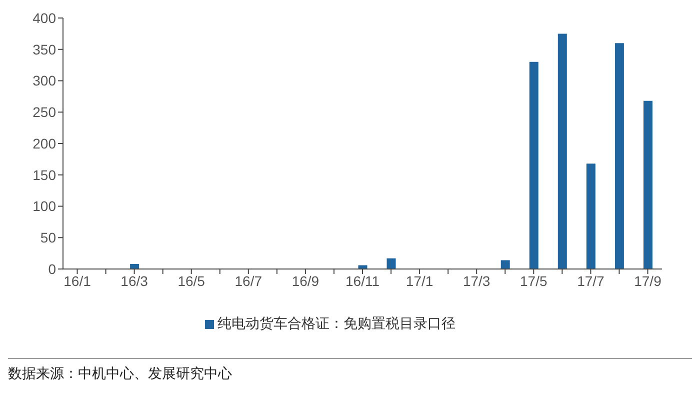 This screenshot has height=410, width=700. Describe the element at coordinates (52, 268) in the screenshot. I see `y-tick-label: 0` at that location.